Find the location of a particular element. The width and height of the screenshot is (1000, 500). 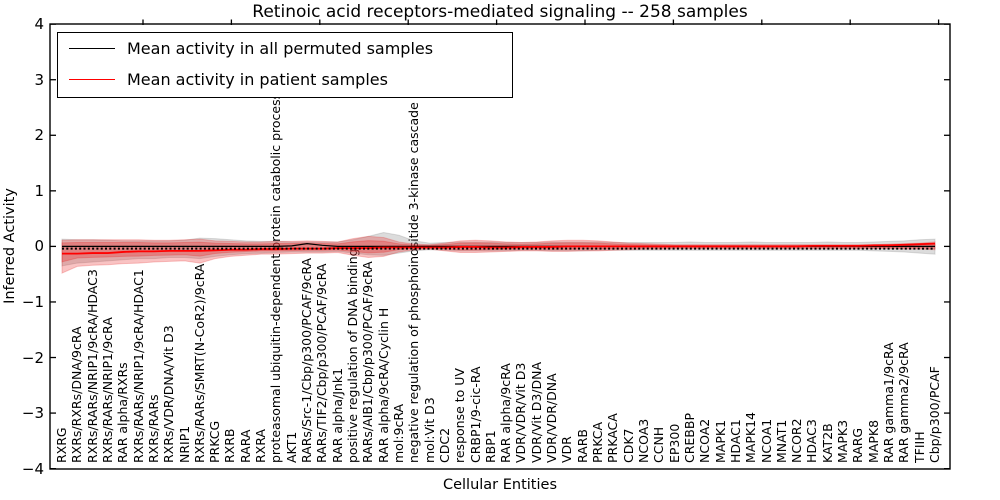

y-tick-label: −3 is located at coordinates (32, 413).